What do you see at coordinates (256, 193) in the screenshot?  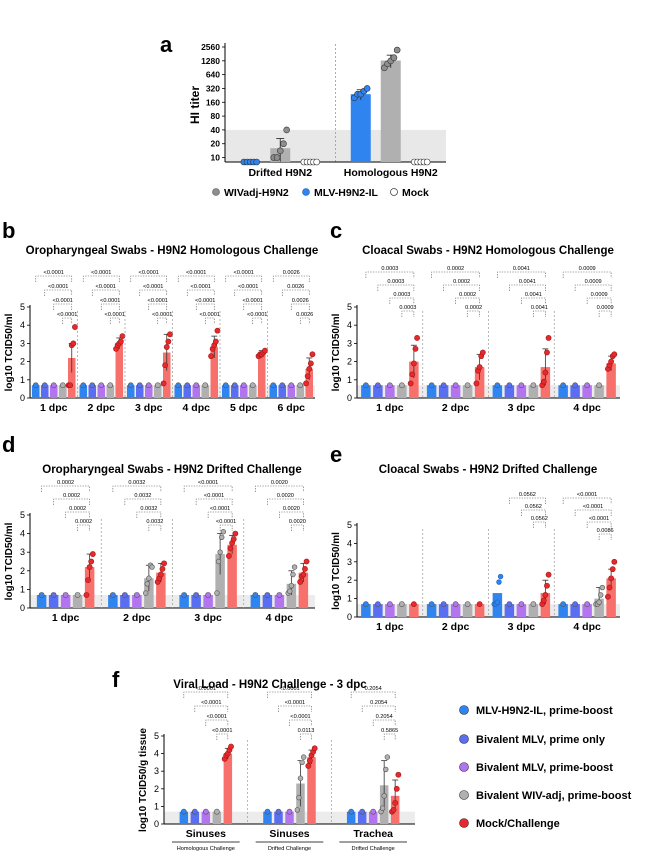 I see `legend-label-wiv: WIVadj-H9N2` at bounding box center [256, 193].